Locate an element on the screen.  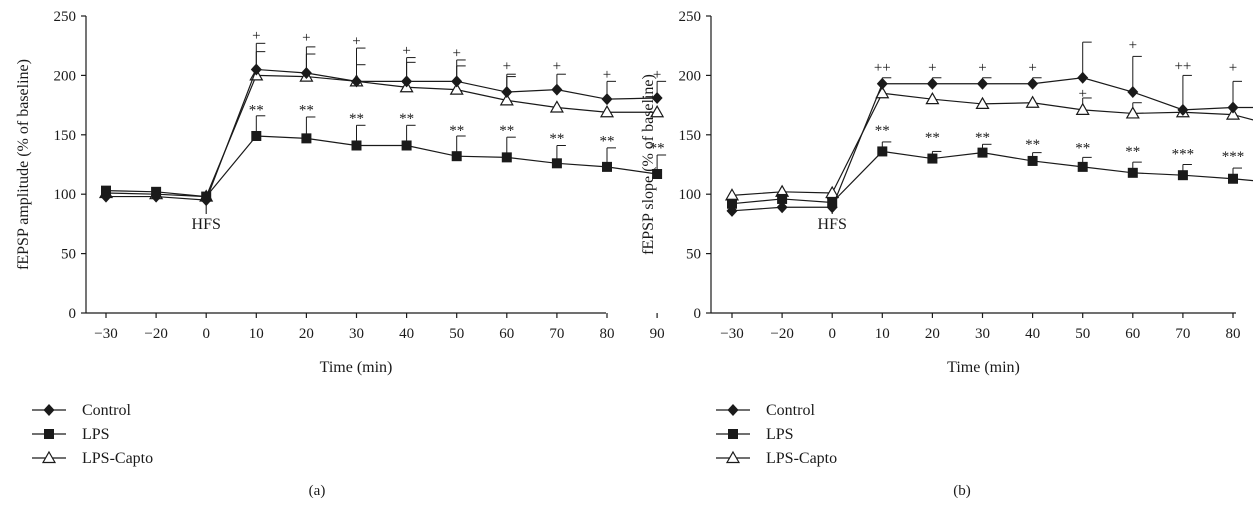
legend: Control LPS LPS-Capto is located at coordinates (92, 434).